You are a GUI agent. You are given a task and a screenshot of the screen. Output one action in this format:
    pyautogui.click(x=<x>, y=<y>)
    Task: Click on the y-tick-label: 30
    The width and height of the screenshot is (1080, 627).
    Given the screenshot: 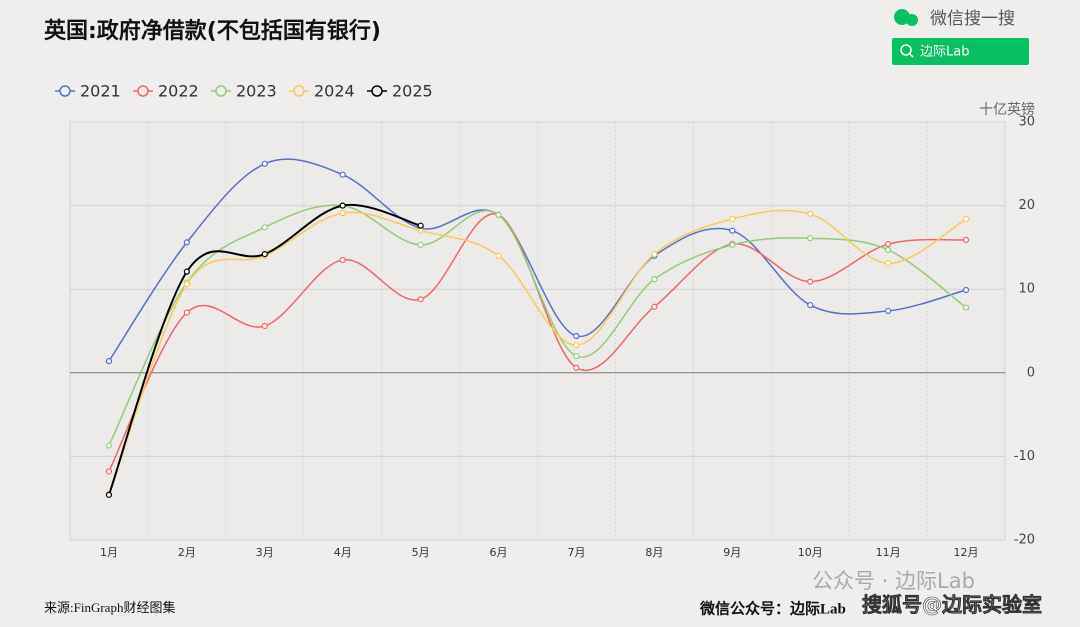 What is the action you would take?
    pyautogui.click(x=1026, y=122)
    